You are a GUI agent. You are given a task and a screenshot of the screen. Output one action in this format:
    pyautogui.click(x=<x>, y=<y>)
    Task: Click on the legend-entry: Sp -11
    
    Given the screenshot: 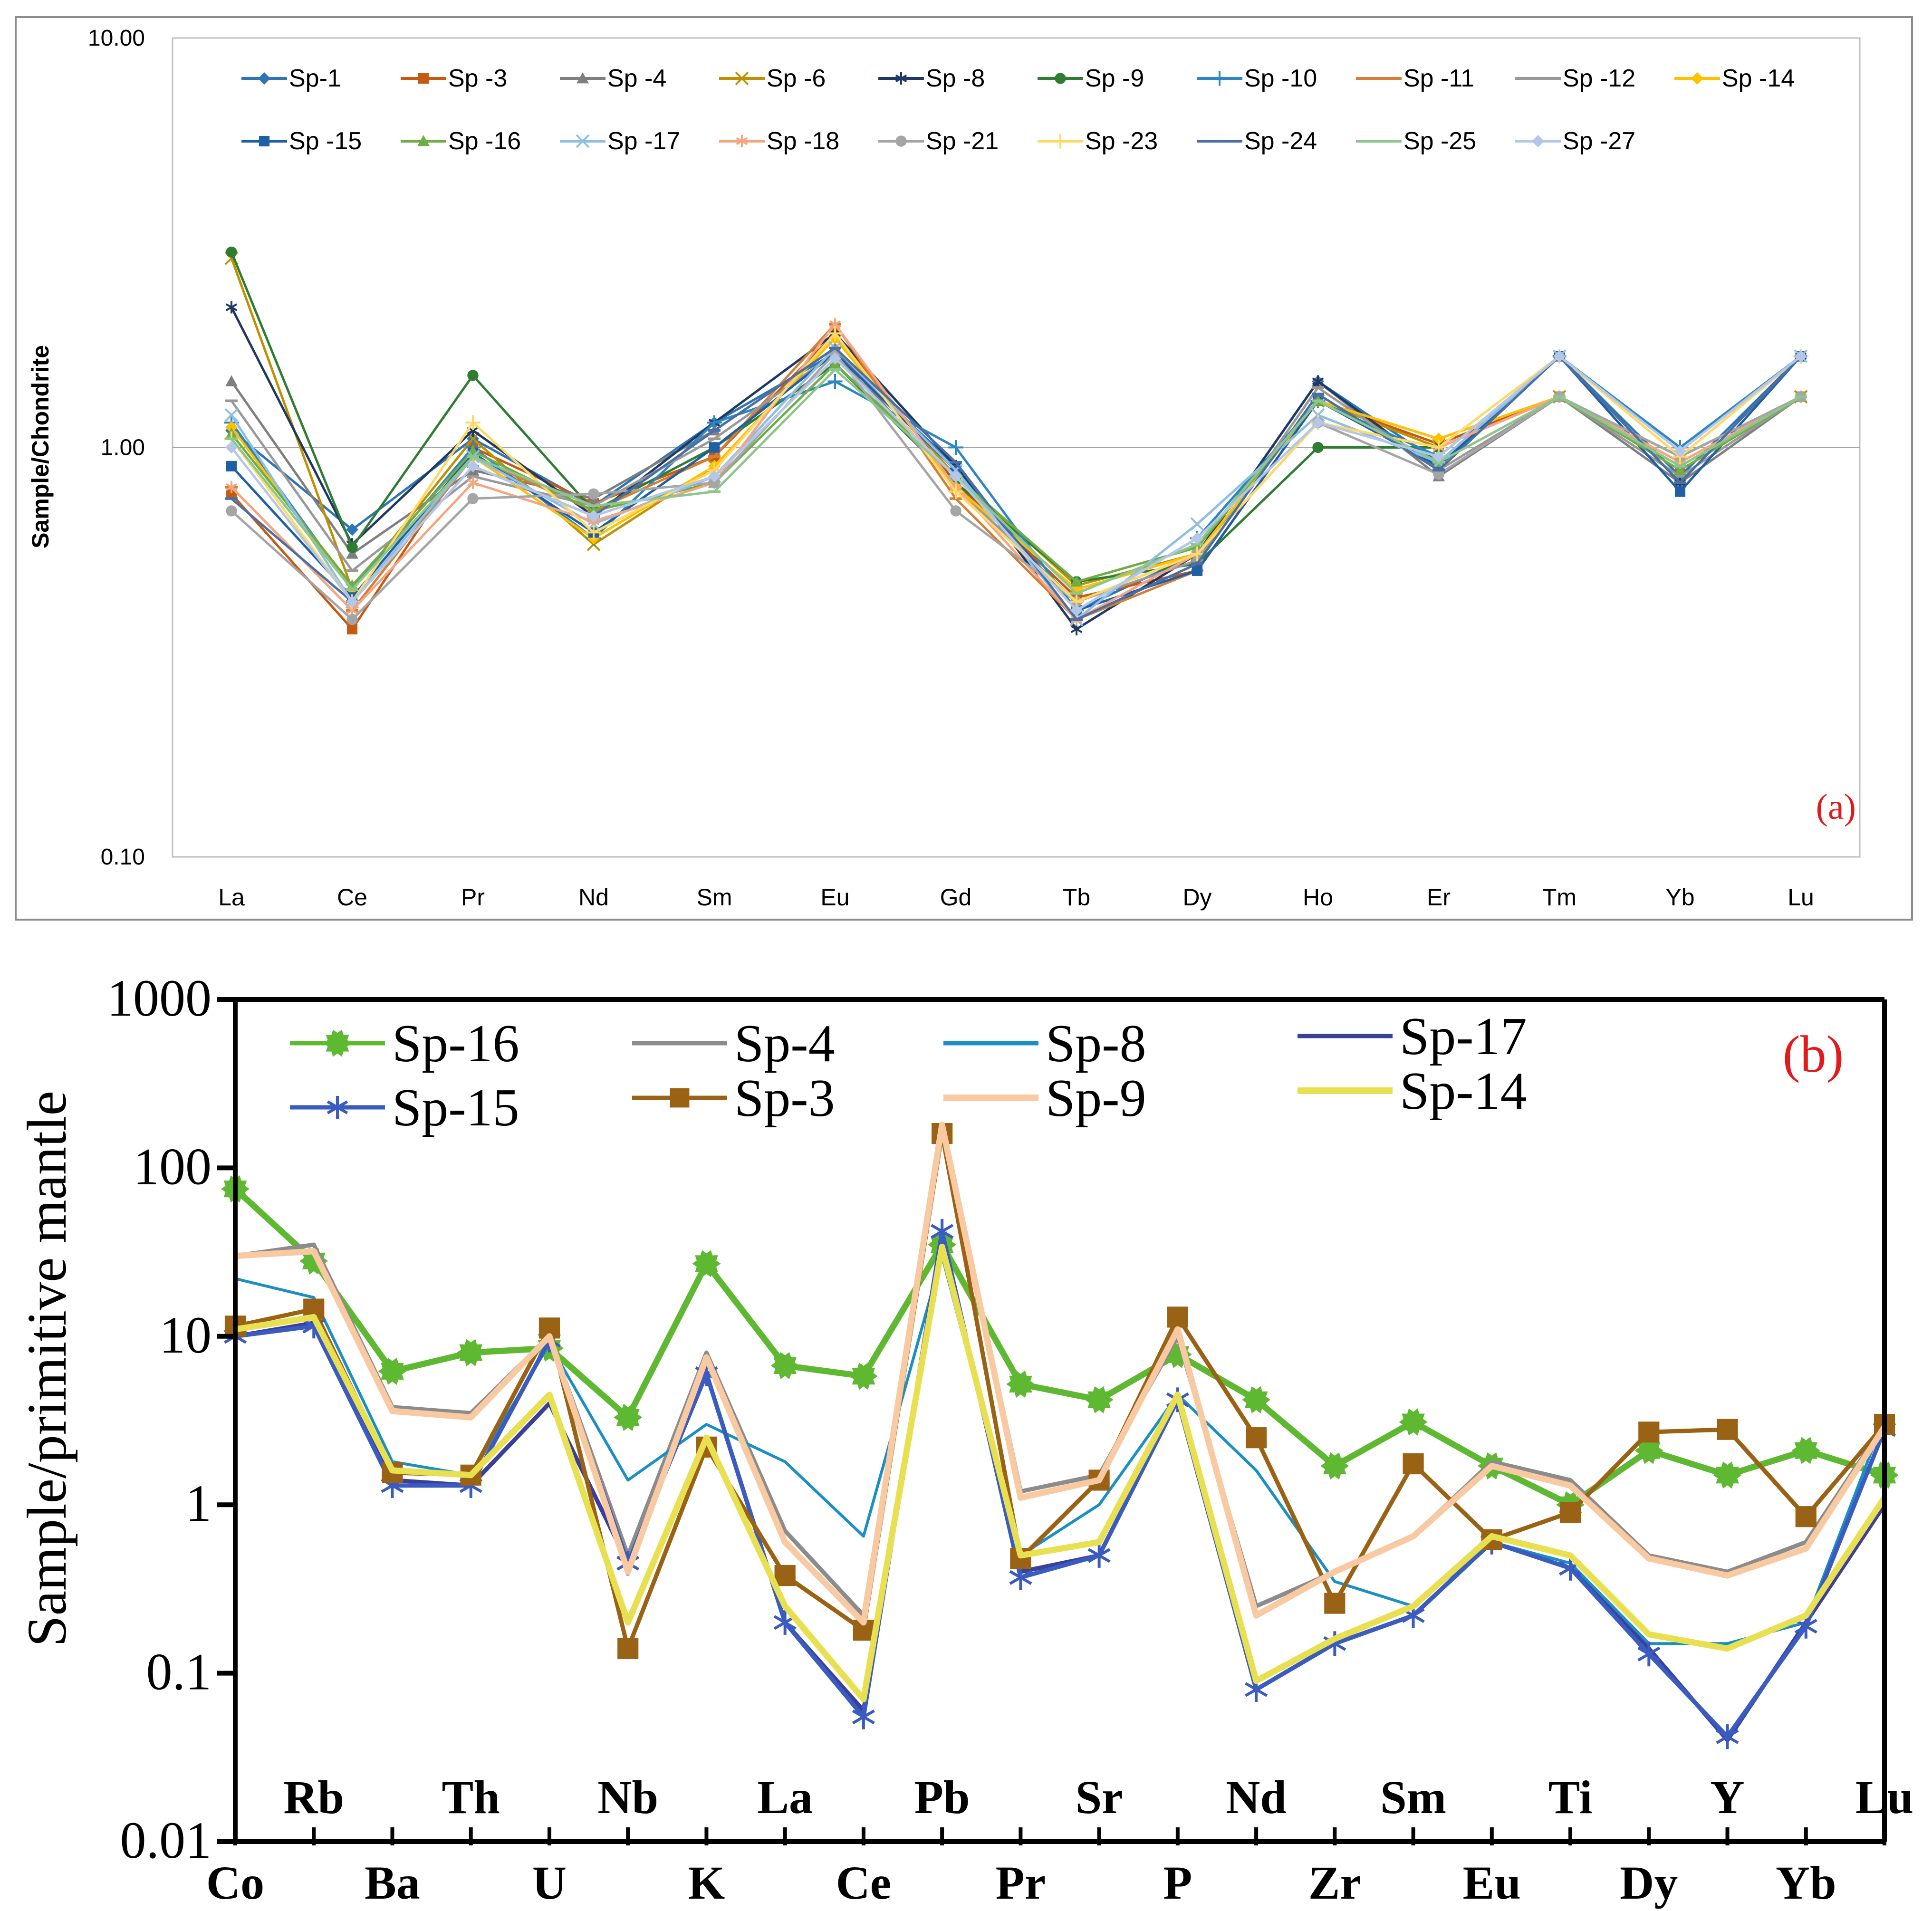 What is the action you would take?
    pyautogui.click(x=1415, y=78)
    